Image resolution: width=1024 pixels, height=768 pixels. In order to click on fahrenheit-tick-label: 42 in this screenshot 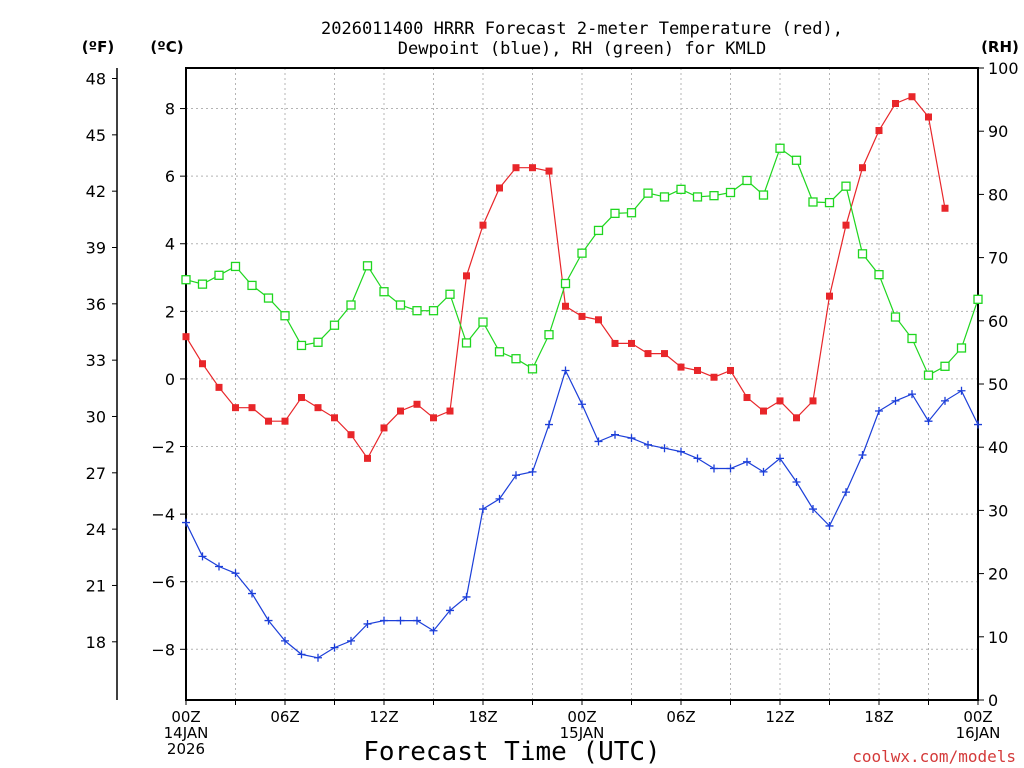, I will do `click(96, 191)`.